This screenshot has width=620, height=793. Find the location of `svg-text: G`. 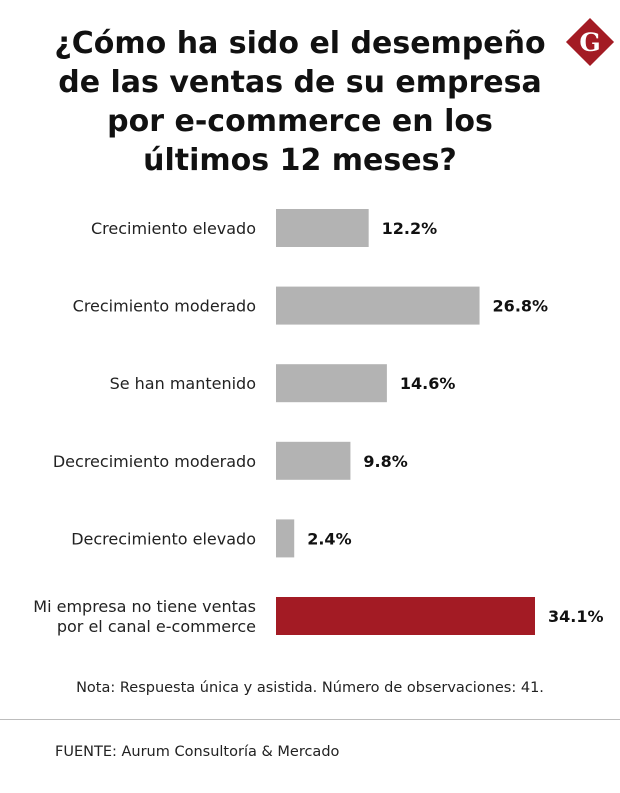

svg-text: G is located at coordinates (589, 42).